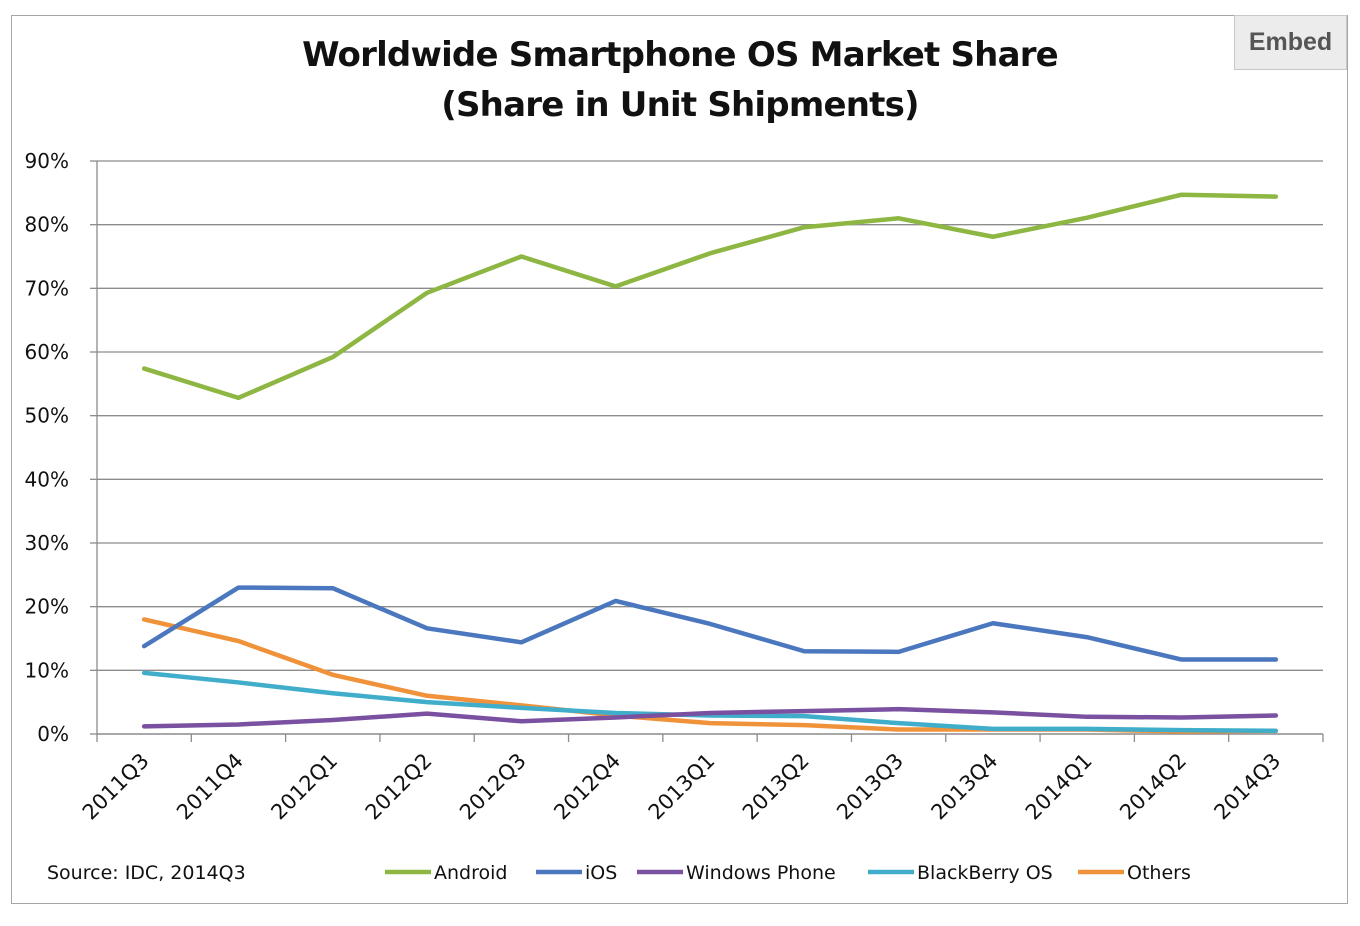 The image size is (1360, 926). I want to click on legend-label-blackberry-os: BlackBerry OS, so click(985, 873).